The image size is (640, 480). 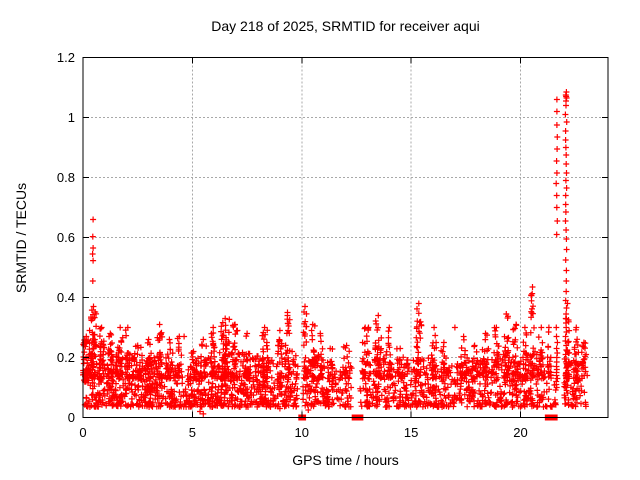 I want to click on y-tick-label: 0.2, so click(x=66, y=357).